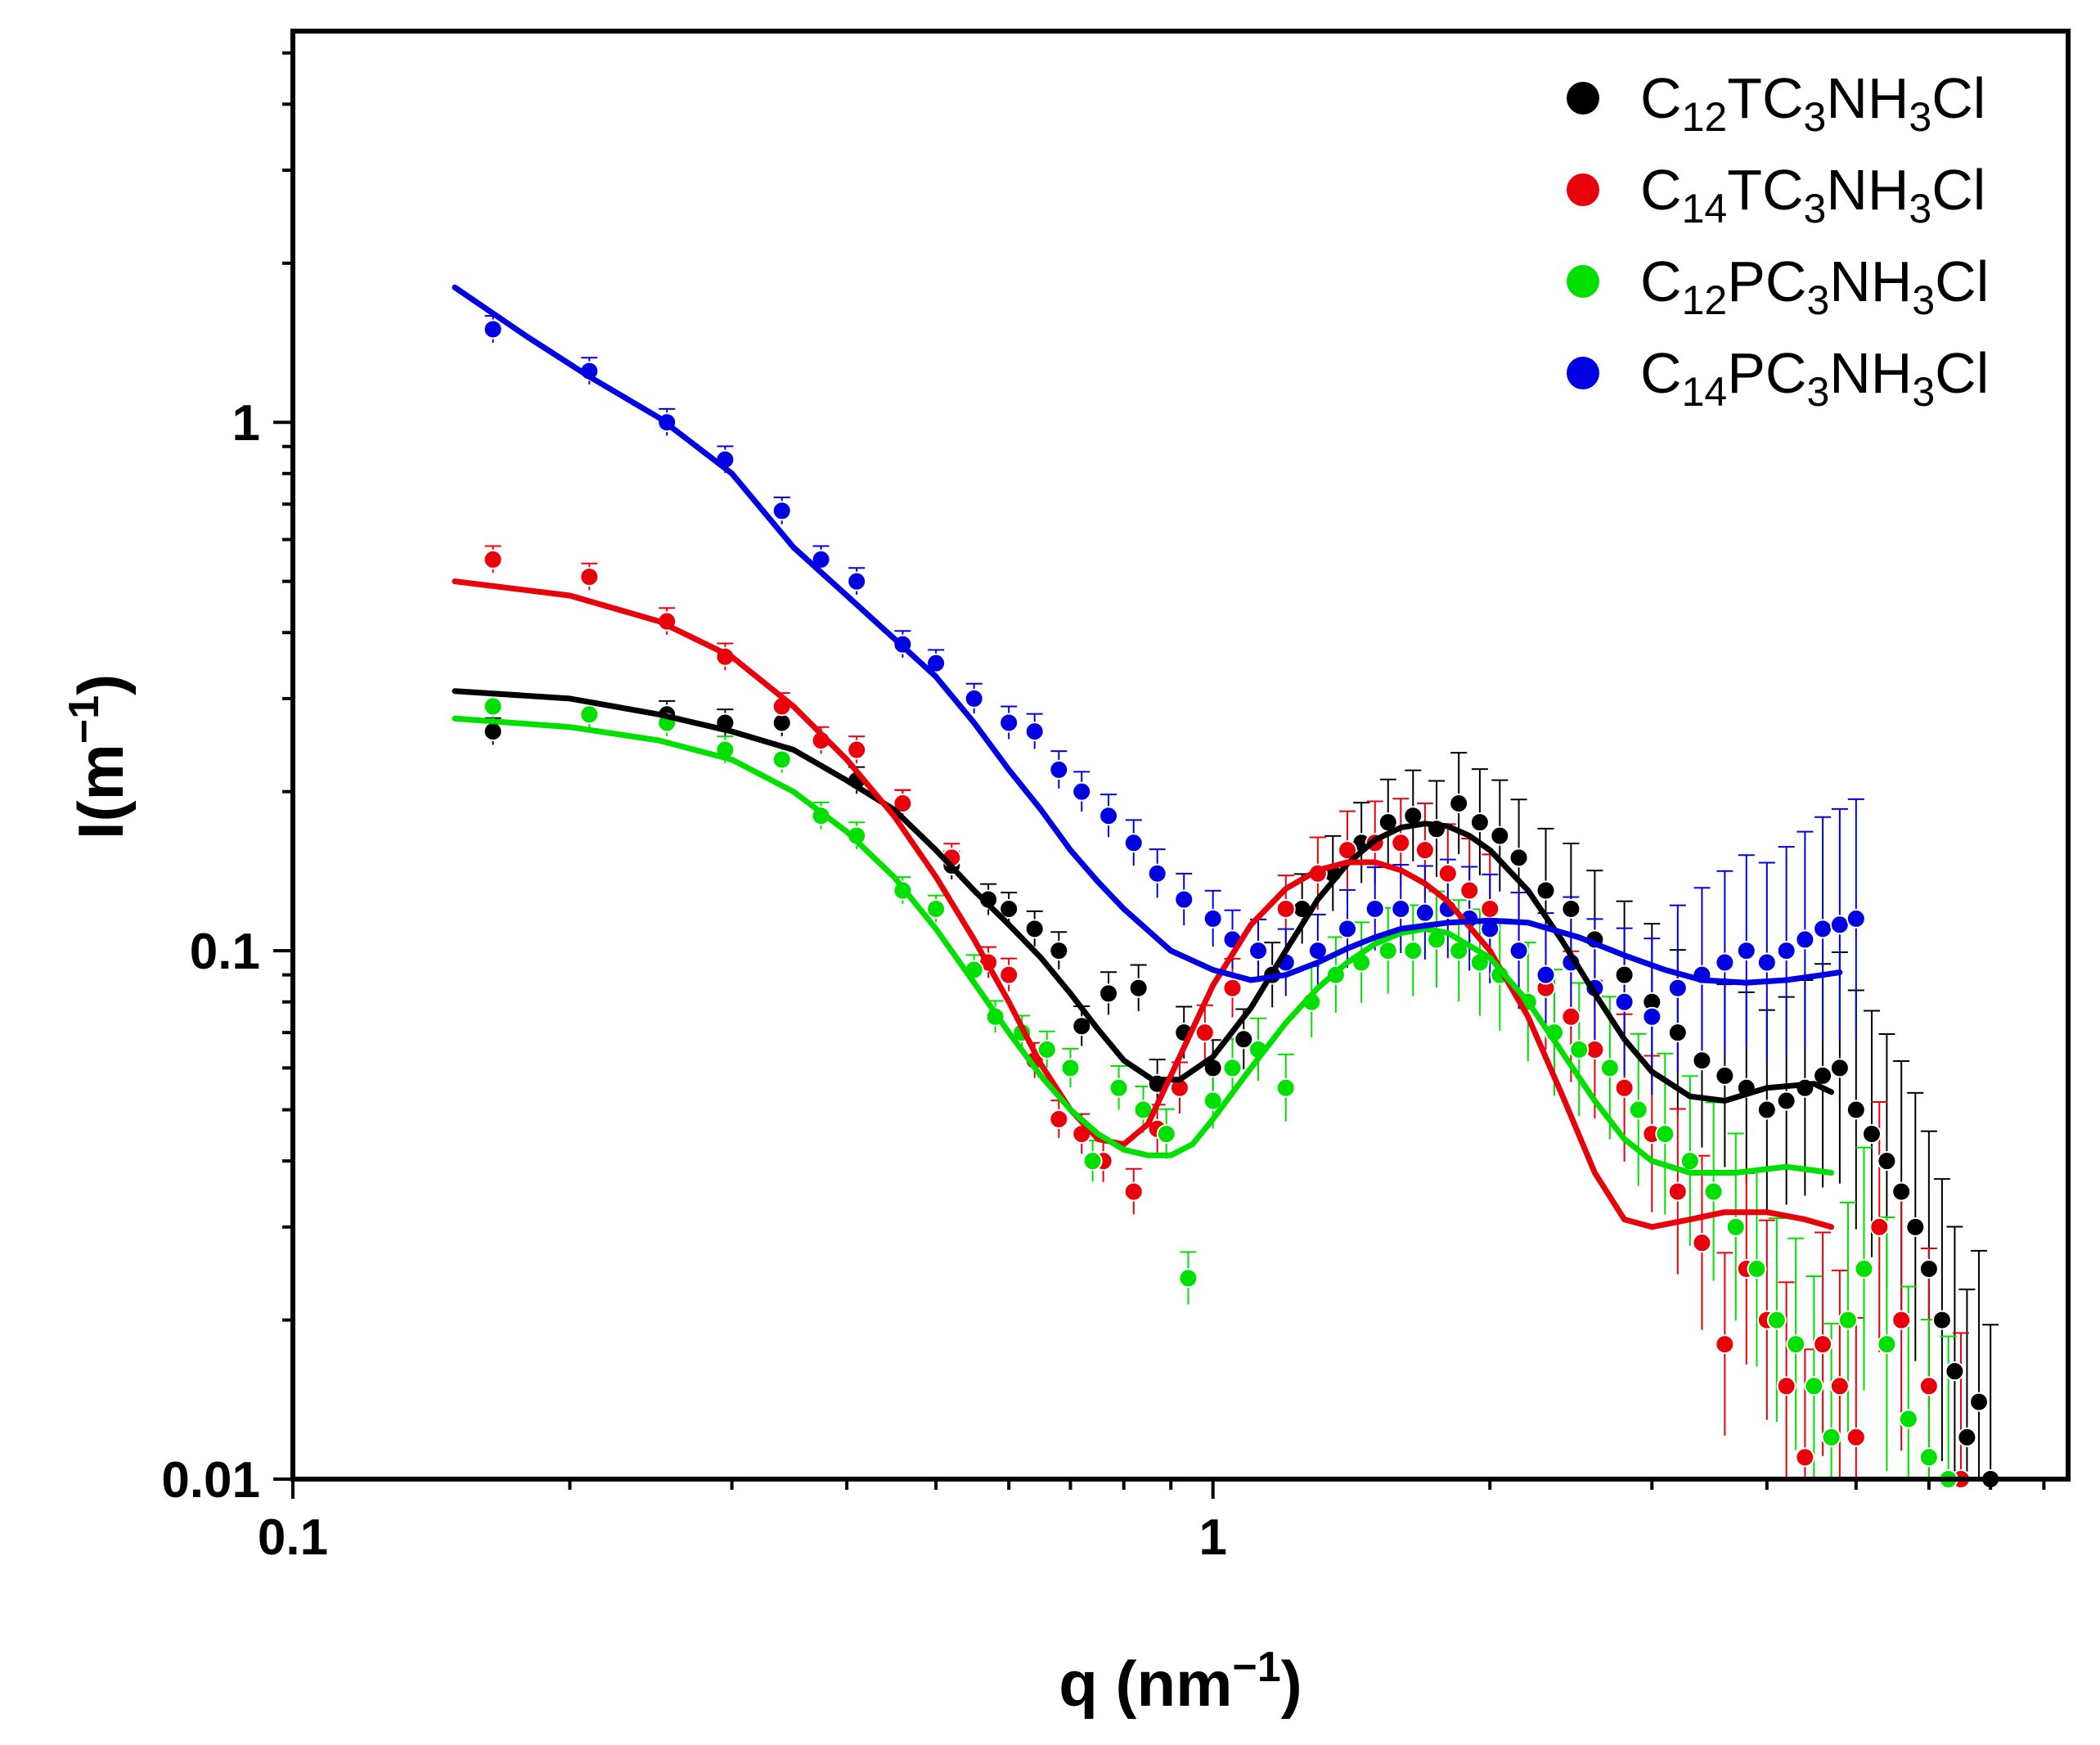 The height and width of the screenshot is (1745, 2100). I want to click on y-axis-title-base: I(m, so click(101, 791).